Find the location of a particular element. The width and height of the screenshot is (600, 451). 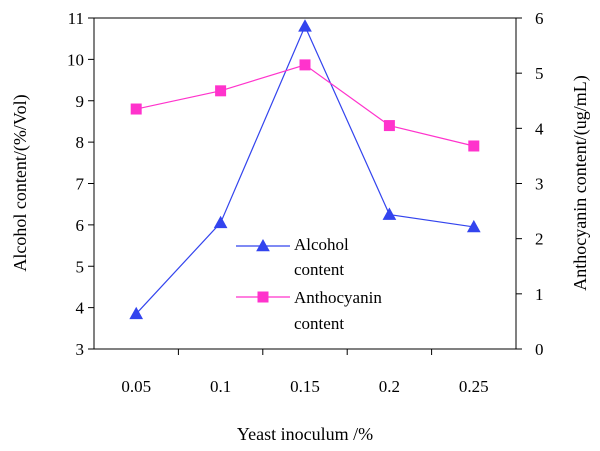

left-y-axis-ticks is located at coordinates (91, 183).